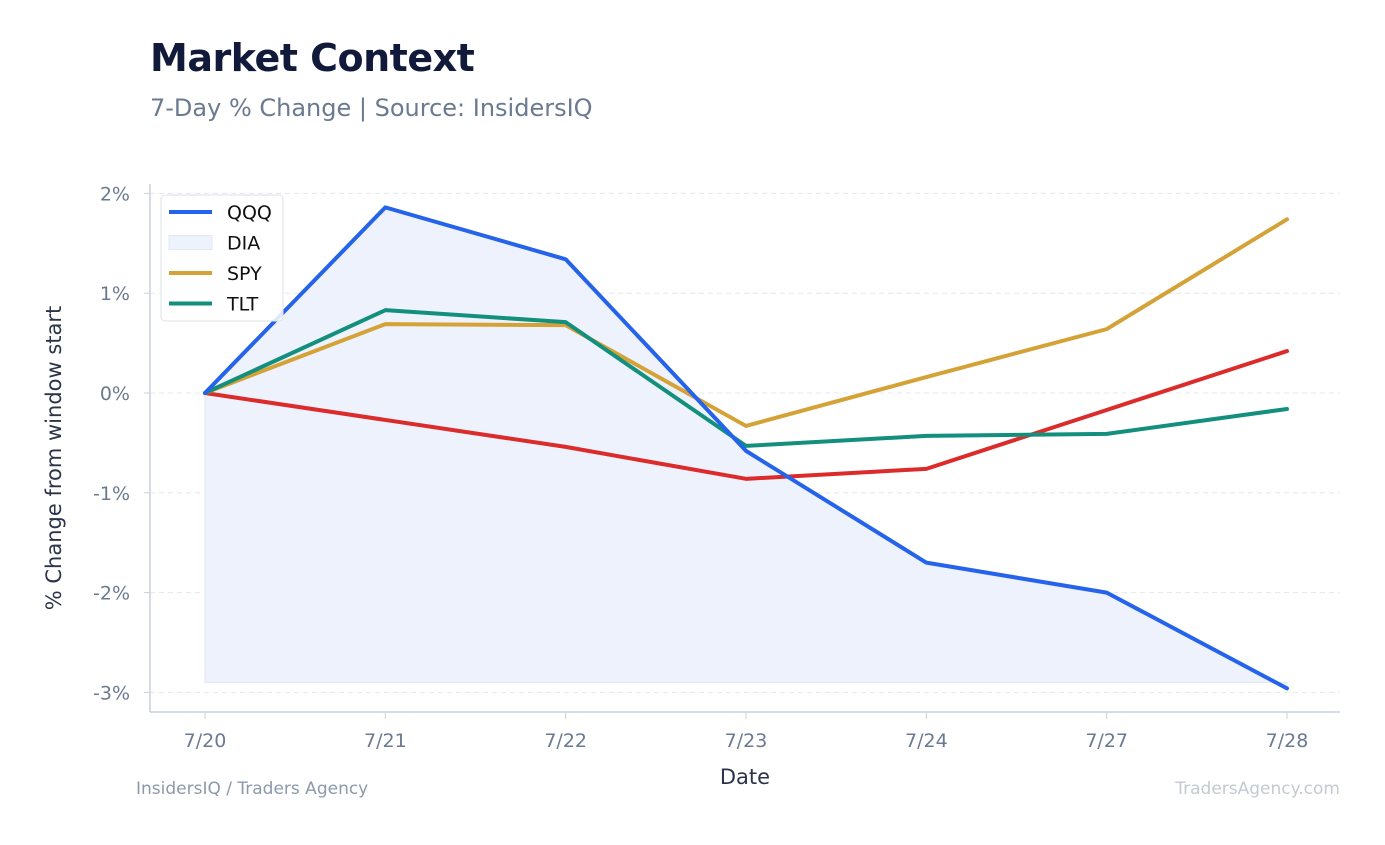  What do you see at coordinates (565, 741) in the screenshot?
I see `x-tick-label: 7/22` at bounding box center [565, 741].